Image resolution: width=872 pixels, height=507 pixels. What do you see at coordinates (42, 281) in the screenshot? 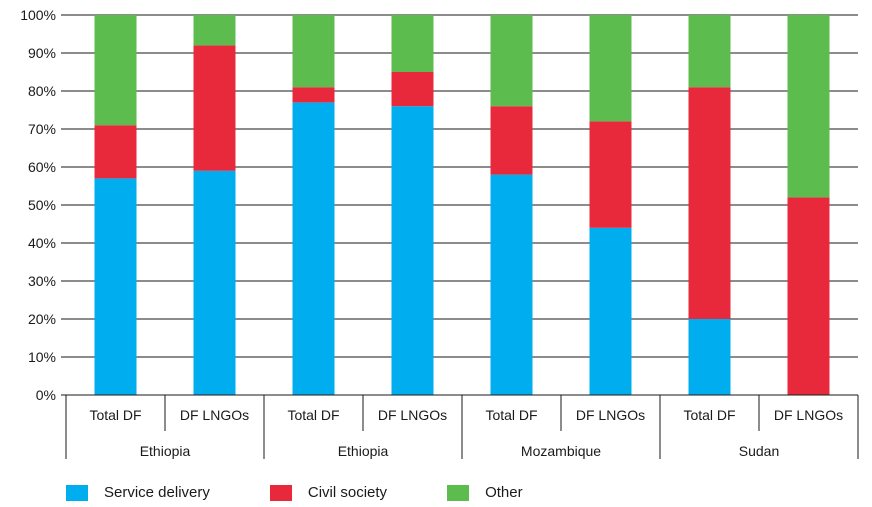
I see `y-tick-label: 30%` at bounding box center [42, 281].